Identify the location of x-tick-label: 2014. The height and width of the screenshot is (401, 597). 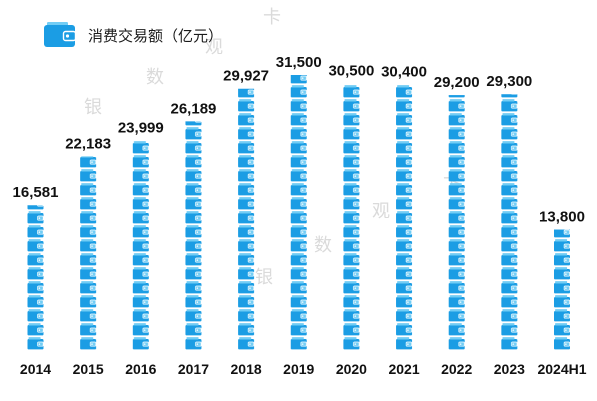
(35, 369).